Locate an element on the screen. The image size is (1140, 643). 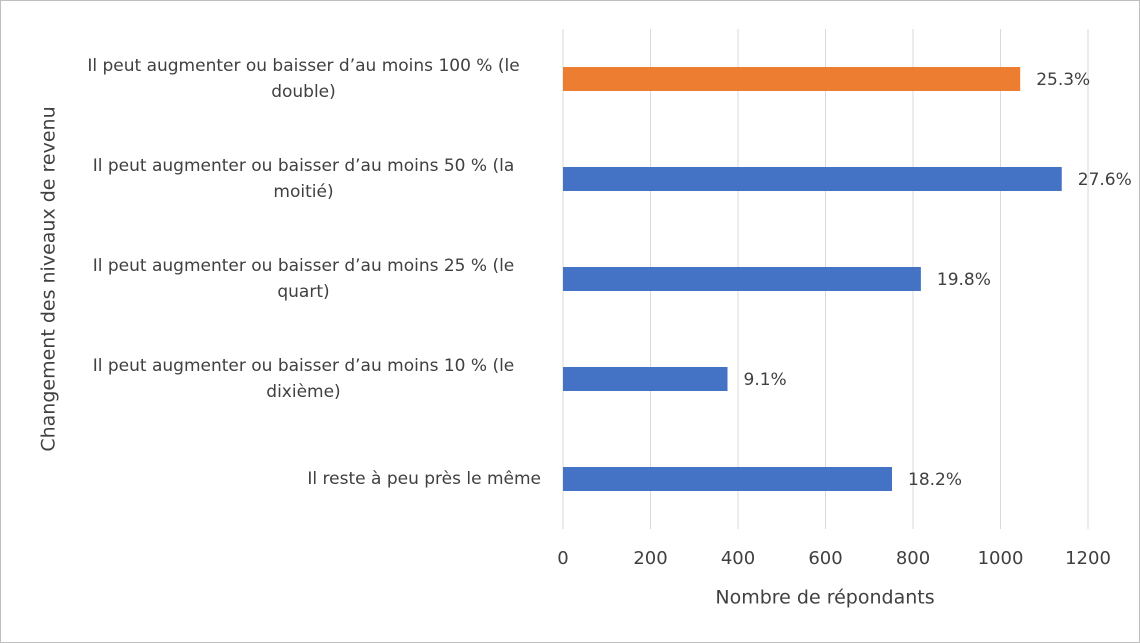
data-label: 25.3% is located at coordinates (1063, 80).